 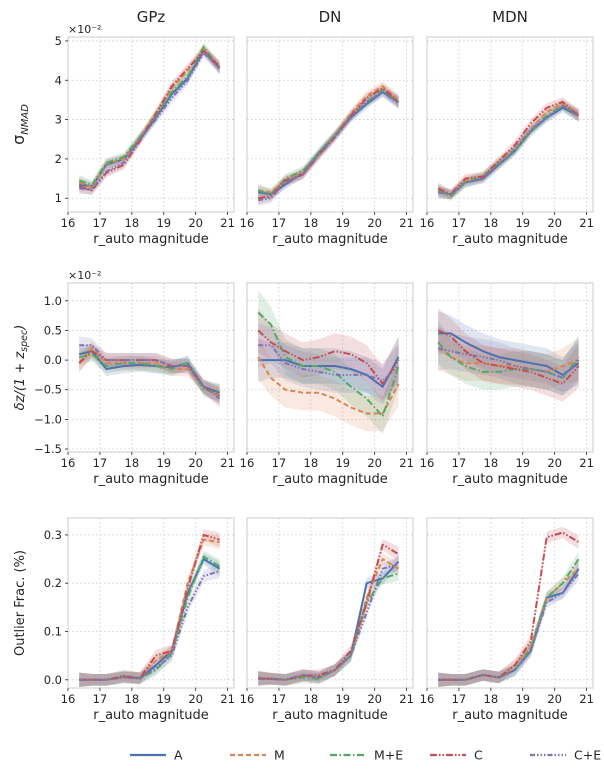 I want to click on column-title-dn: DN, so click(x=330, y=17).